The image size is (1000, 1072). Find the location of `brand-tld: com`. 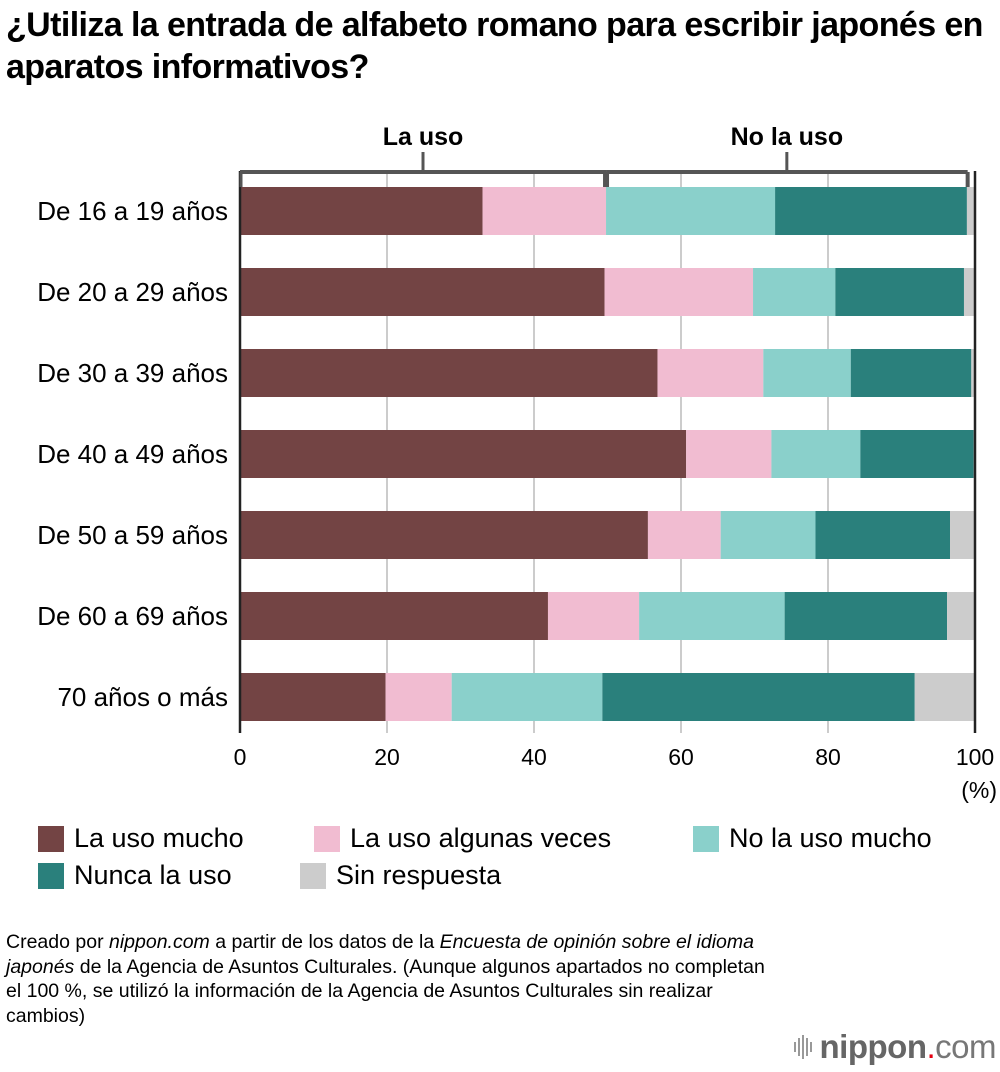

brand-tld: com is located at coordinates (965, 1046).